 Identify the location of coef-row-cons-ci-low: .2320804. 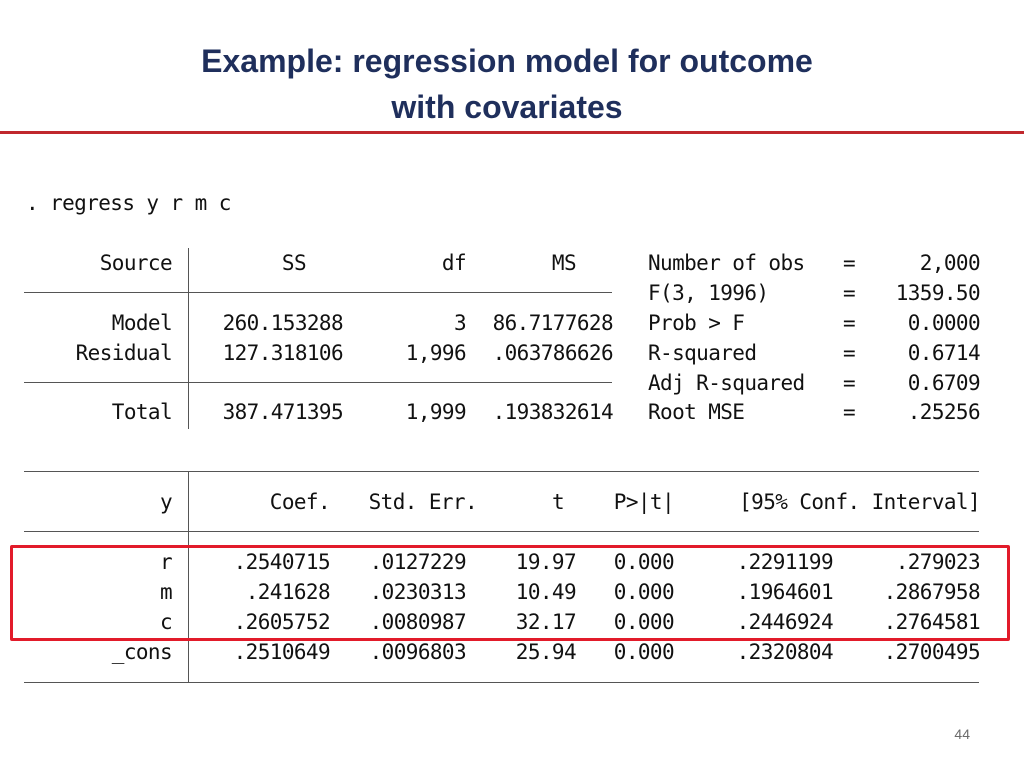
(785, 652).